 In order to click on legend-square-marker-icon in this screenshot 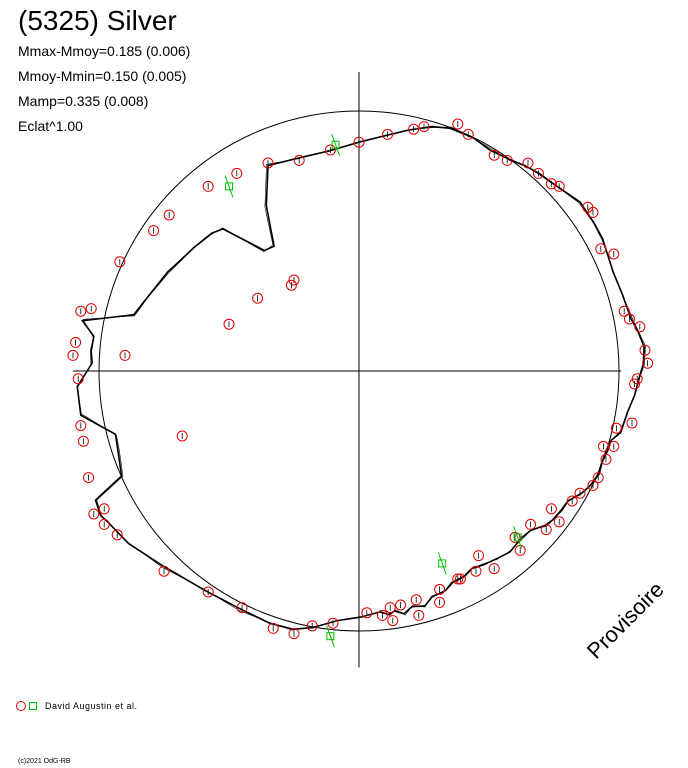, I will do `click(33, 706)`.